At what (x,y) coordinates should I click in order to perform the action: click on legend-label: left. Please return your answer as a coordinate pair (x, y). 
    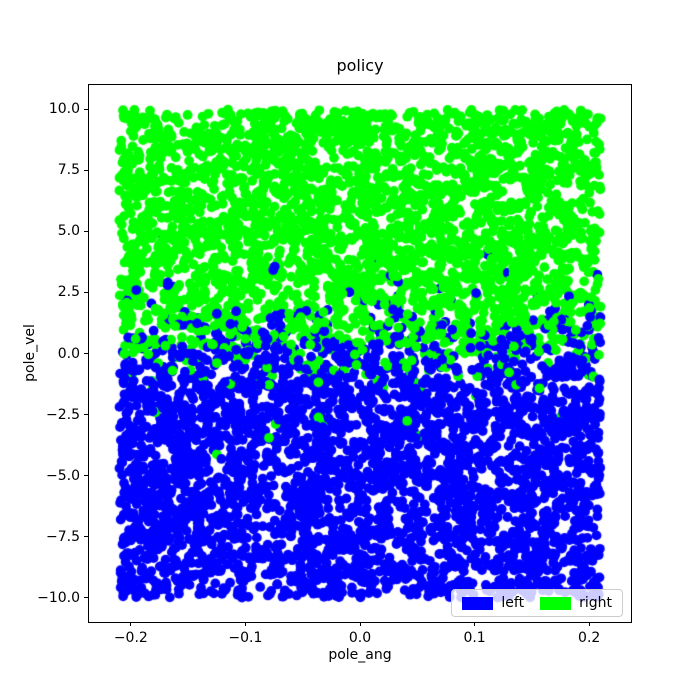
    Looking at the image, I should click on (513, 603).